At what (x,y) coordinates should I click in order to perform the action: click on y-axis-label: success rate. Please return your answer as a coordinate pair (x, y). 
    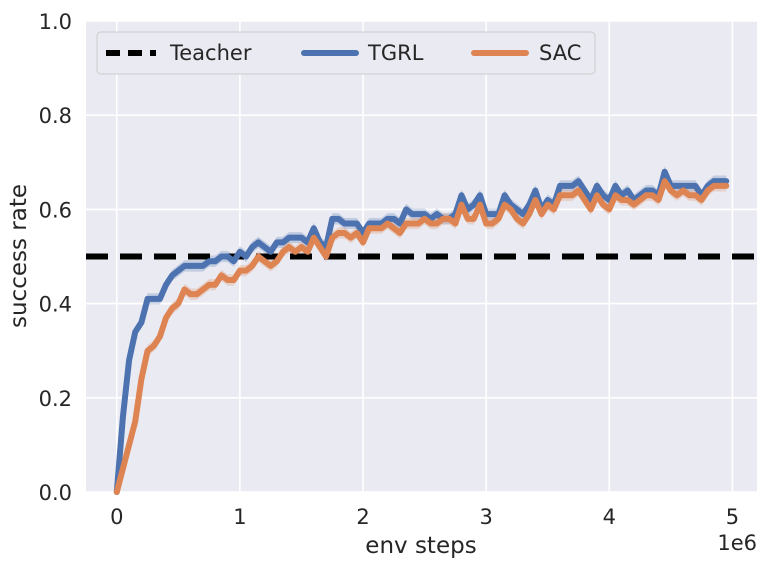
    Looking at the image, I should click on (19, 256).